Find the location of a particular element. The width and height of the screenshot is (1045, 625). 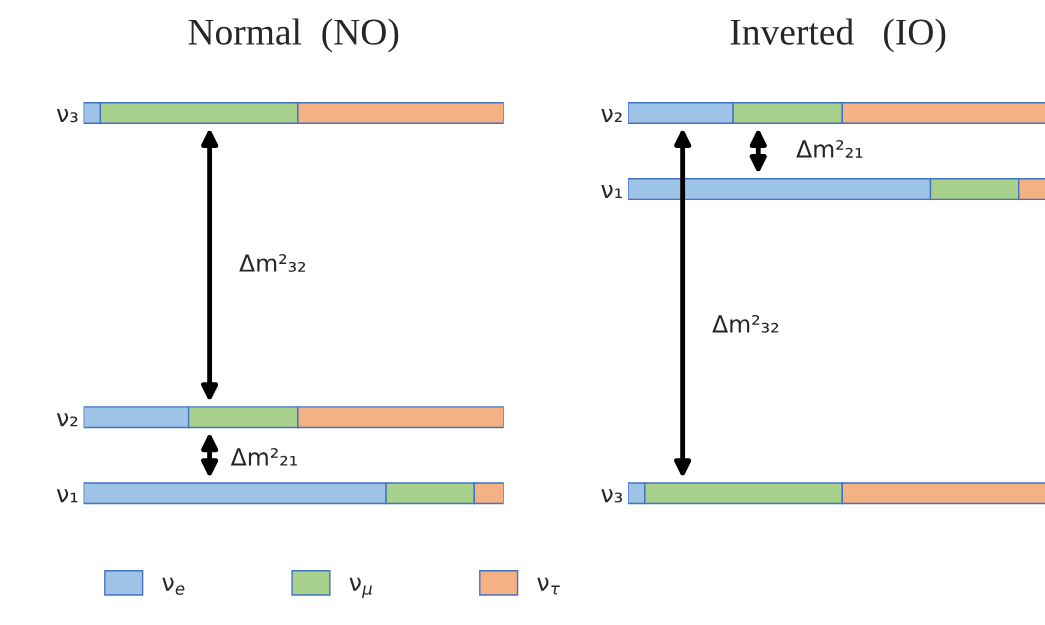

chart-title: Normal (NO) is located at coordinates (293, 35).